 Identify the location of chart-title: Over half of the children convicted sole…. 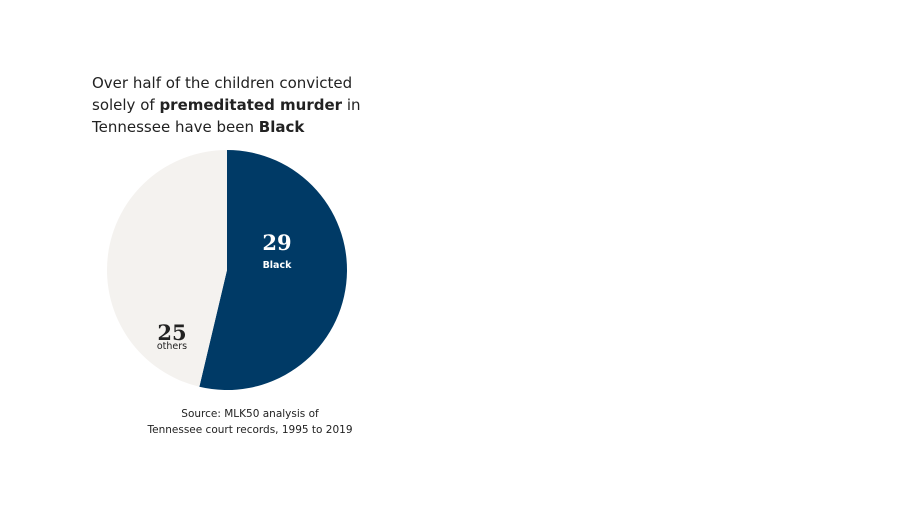
(229, 105).